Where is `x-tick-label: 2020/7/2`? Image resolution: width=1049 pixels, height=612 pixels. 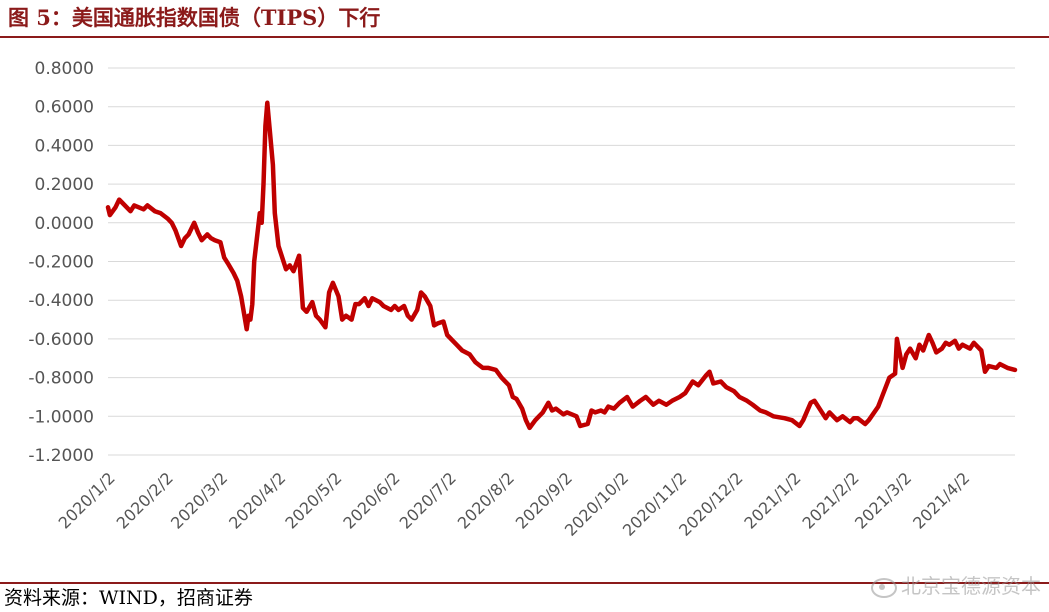 x-tick-label: 2020/7/2 is located at coordinates (428, 500).